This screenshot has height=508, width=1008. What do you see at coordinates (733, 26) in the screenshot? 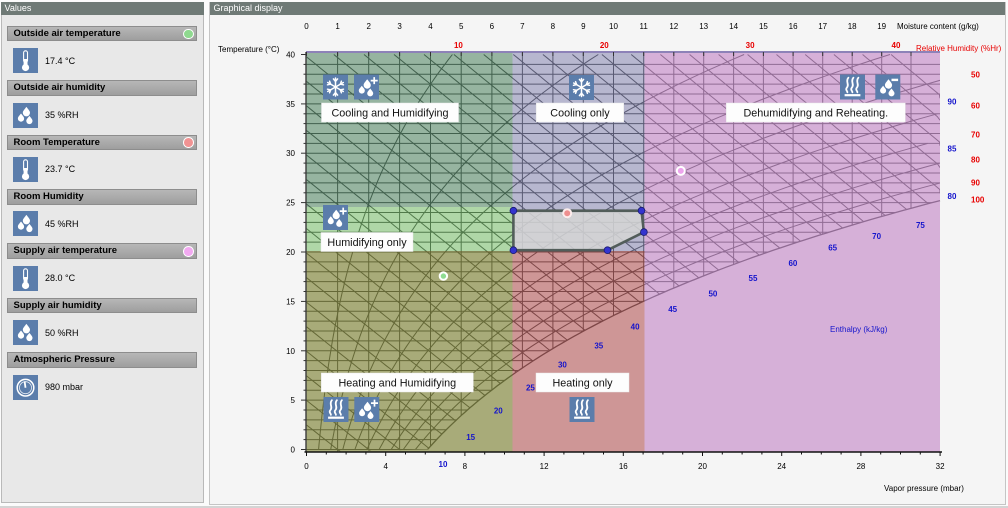
I see `svg-text: 14` at bounding box center [733, 26].